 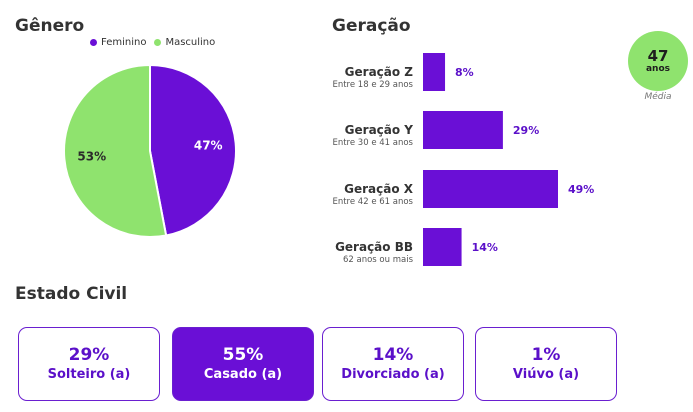 I want to click on pie-label-masculino: 53%, so click(x=91, y=157).